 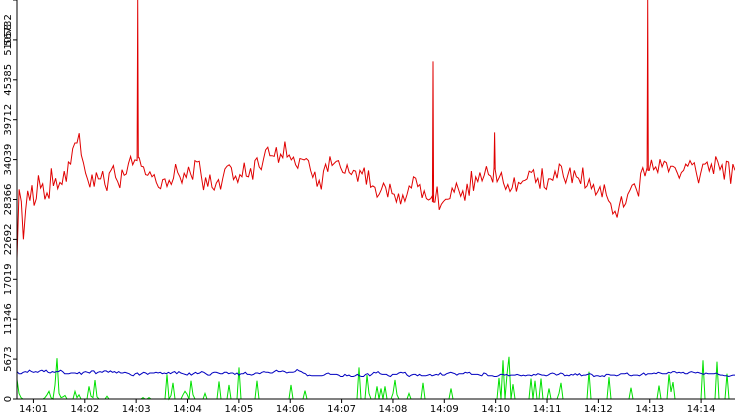 What do you see at coordinates (8, 279) in the screenshot?
I see `y-tick-label: 17019` at bounding box center [8, 279].